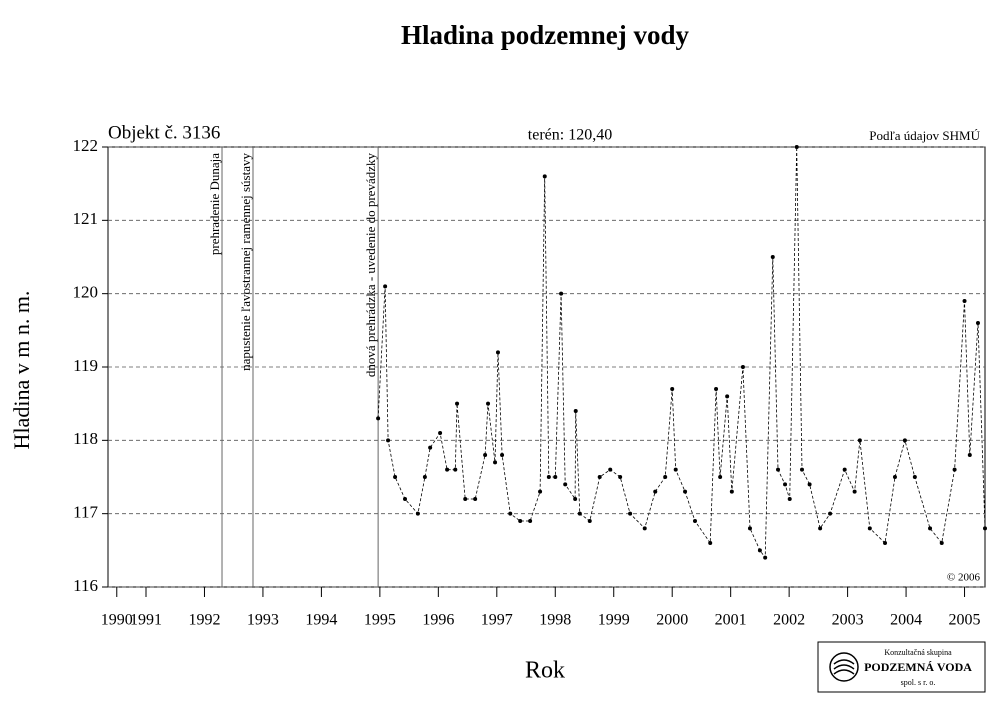 This screenshot has width=1000, height=712. What do you see at coordinates (906, 620) in the screenshot?
I see `x-tick-label: 2004` at bounding box center [906, 620].